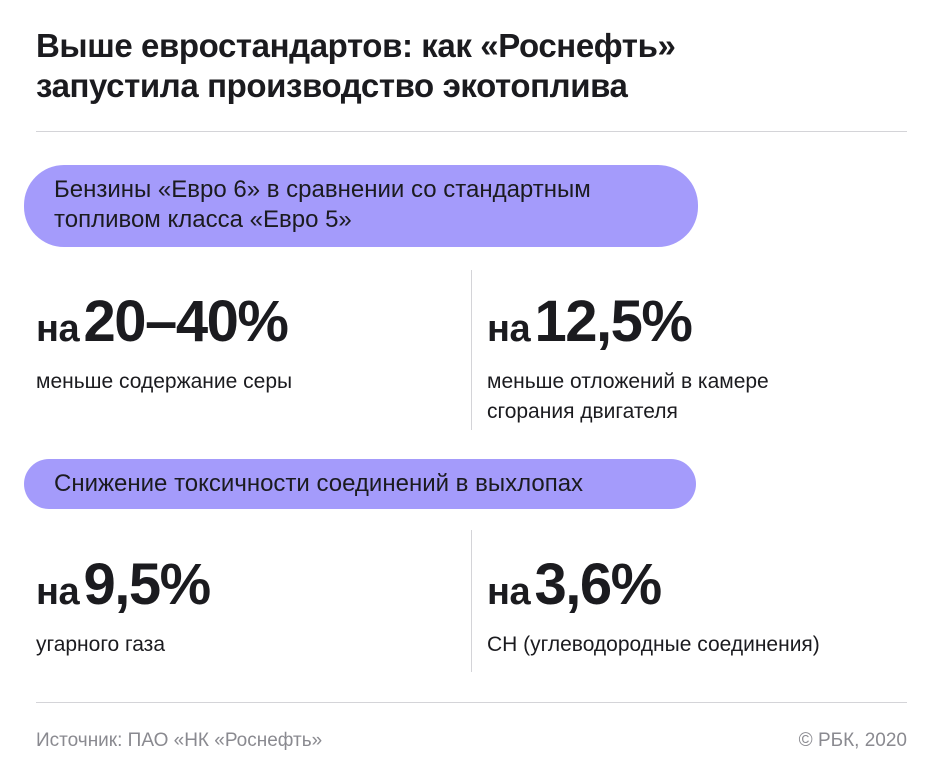 Image resolution: width=945 pixels, height=778 pixels. What do you see at coordinates (179, 740) in the screenshot?
I see `source-note: Источник: ПАО «НК «Роснефть»` at bounding box center [179, 740].